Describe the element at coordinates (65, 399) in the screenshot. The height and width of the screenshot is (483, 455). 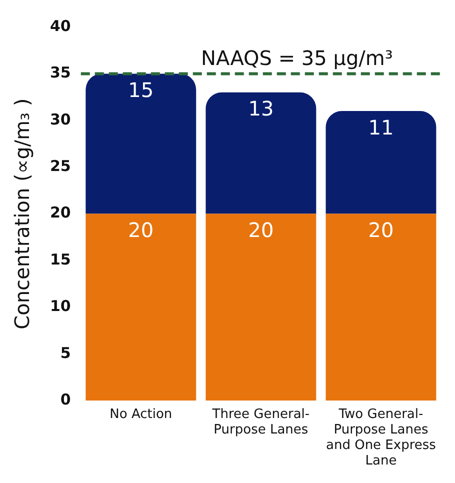
I see `y-tick-label: 0` at that location.